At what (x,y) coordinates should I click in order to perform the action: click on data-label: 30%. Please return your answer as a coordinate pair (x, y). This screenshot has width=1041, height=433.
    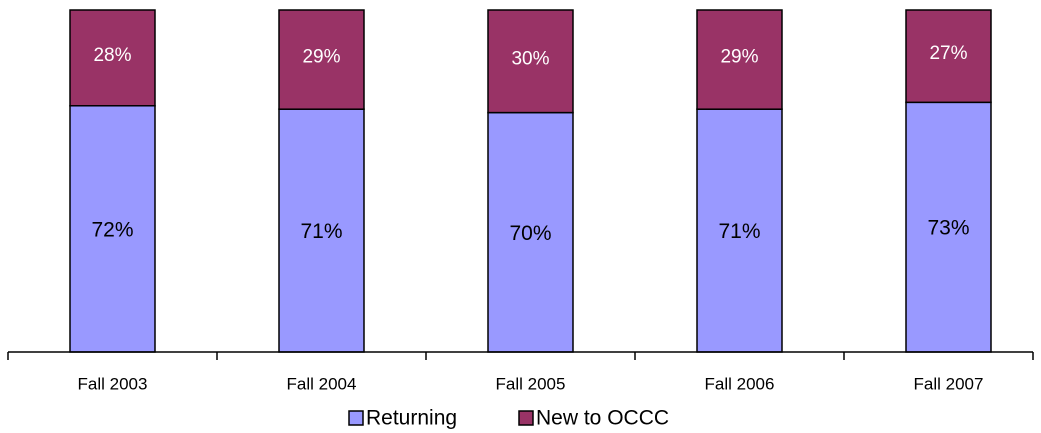
    Looking at the image, I should click on (530, 58).